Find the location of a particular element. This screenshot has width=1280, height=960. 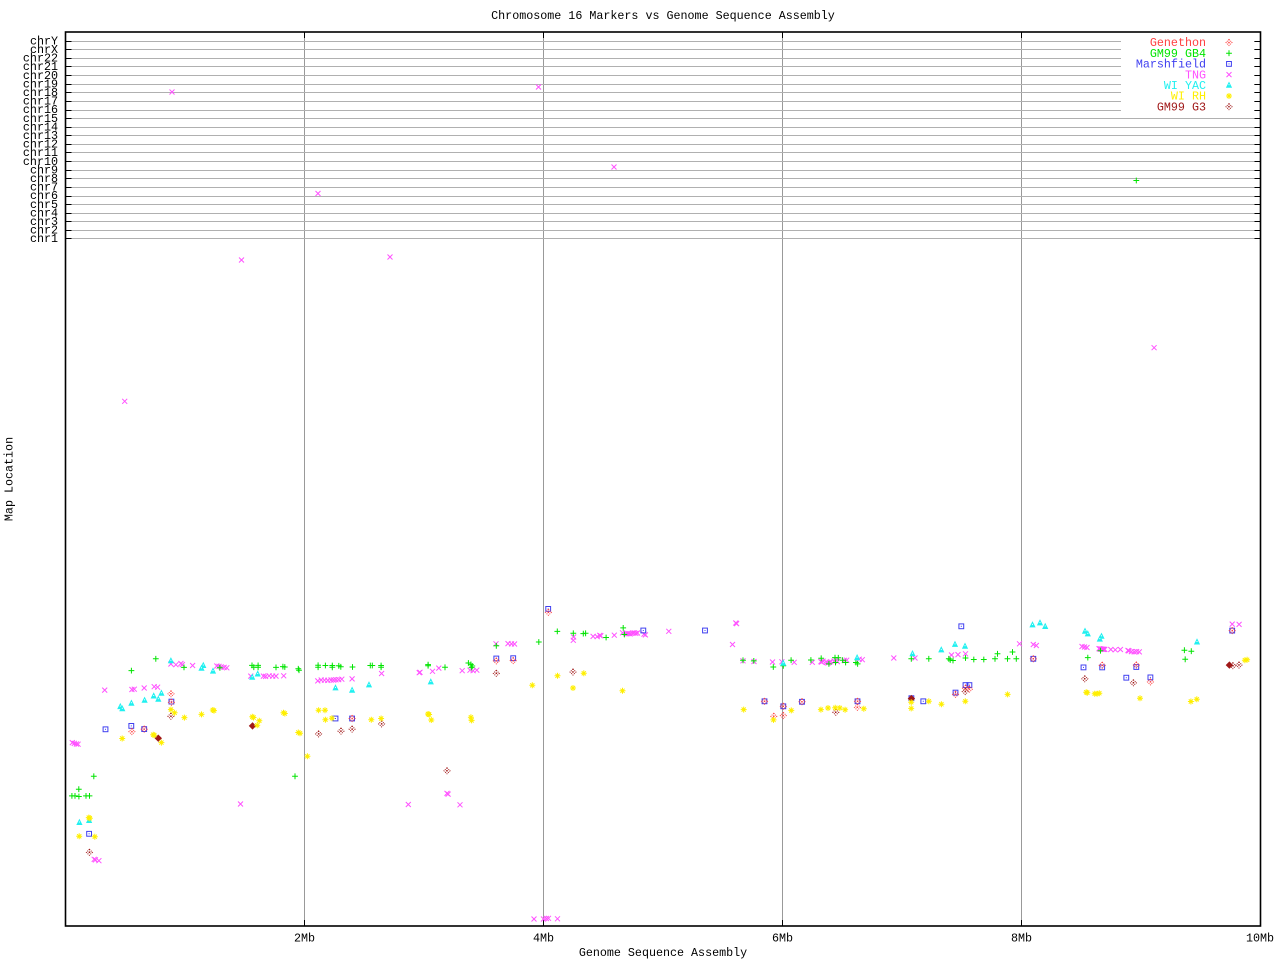

svg-text: 6Mb is located at coordinates (782, 939).